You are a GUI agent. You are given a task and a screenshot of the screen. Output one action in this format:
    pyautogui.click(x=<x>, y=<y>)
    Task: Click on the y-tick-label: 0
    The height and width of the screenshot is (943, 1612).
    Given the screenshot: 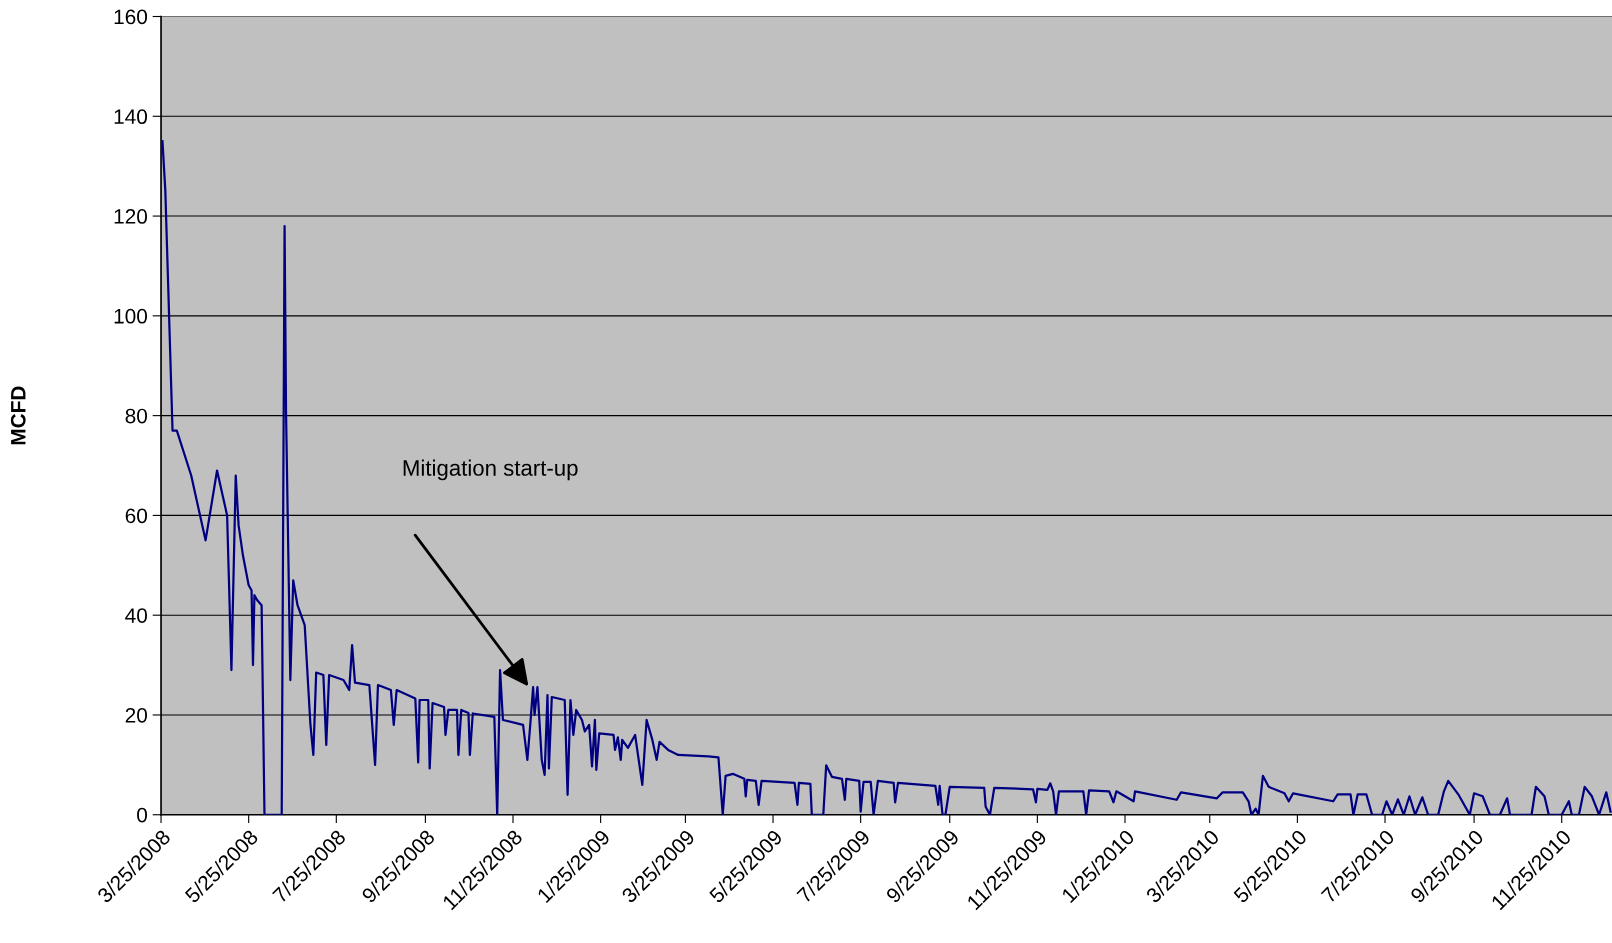 What is the action you would take?
    pyautogui.click(x=142, y=815)
    